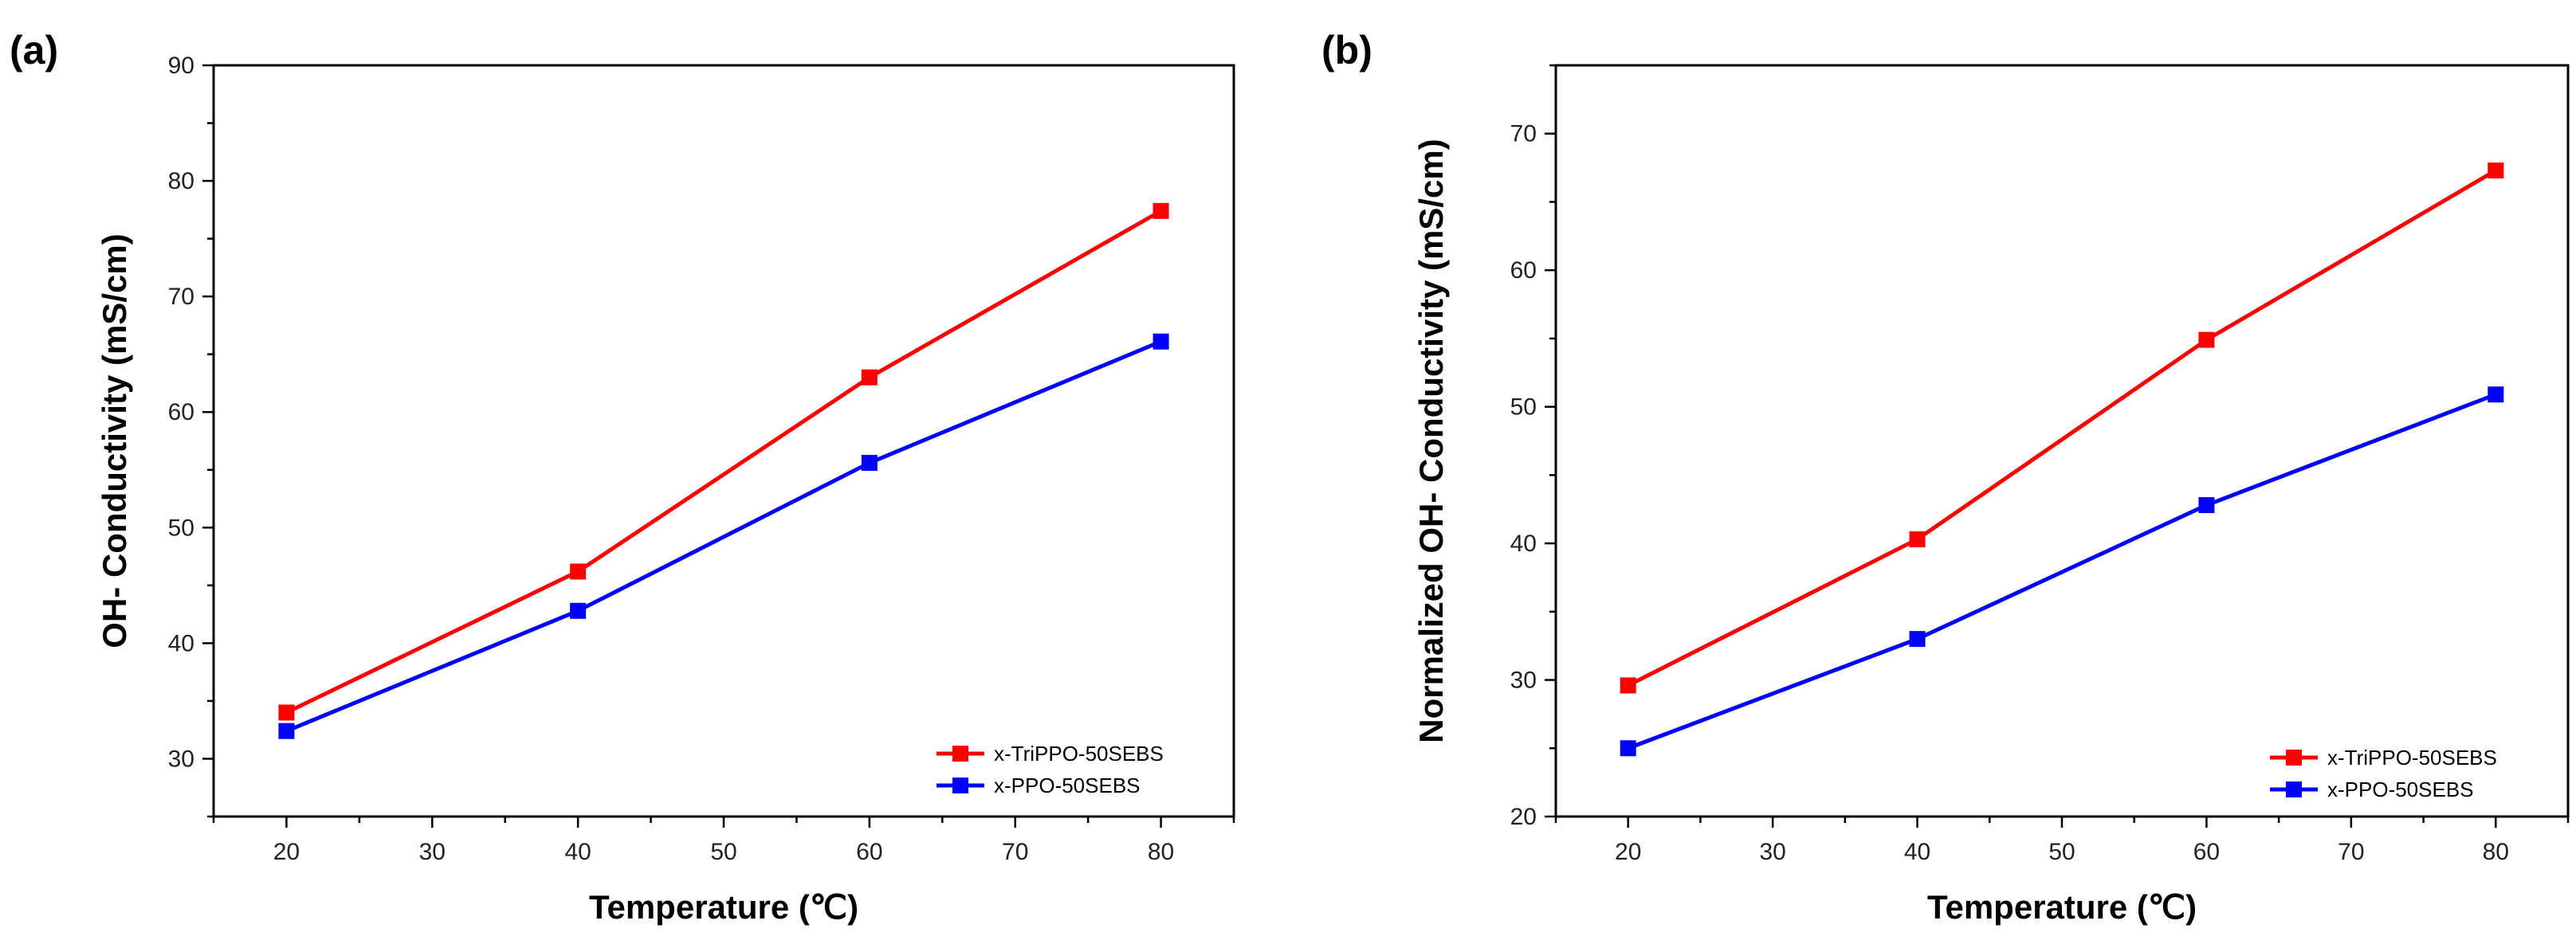 The width and height of the screenshot is (2576, 944). What do you see at coordinates (181, 181) in the screenshot?
I see `y-tick-label: 80` at bounding box center [181, 181].